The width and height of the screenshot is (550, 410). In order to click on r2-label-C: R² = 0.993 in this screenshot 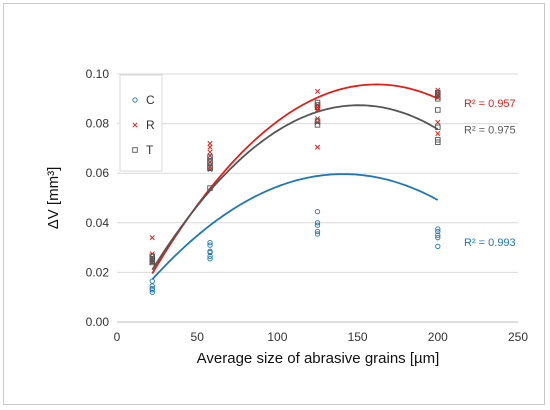, I will do `click(490, 243)`.